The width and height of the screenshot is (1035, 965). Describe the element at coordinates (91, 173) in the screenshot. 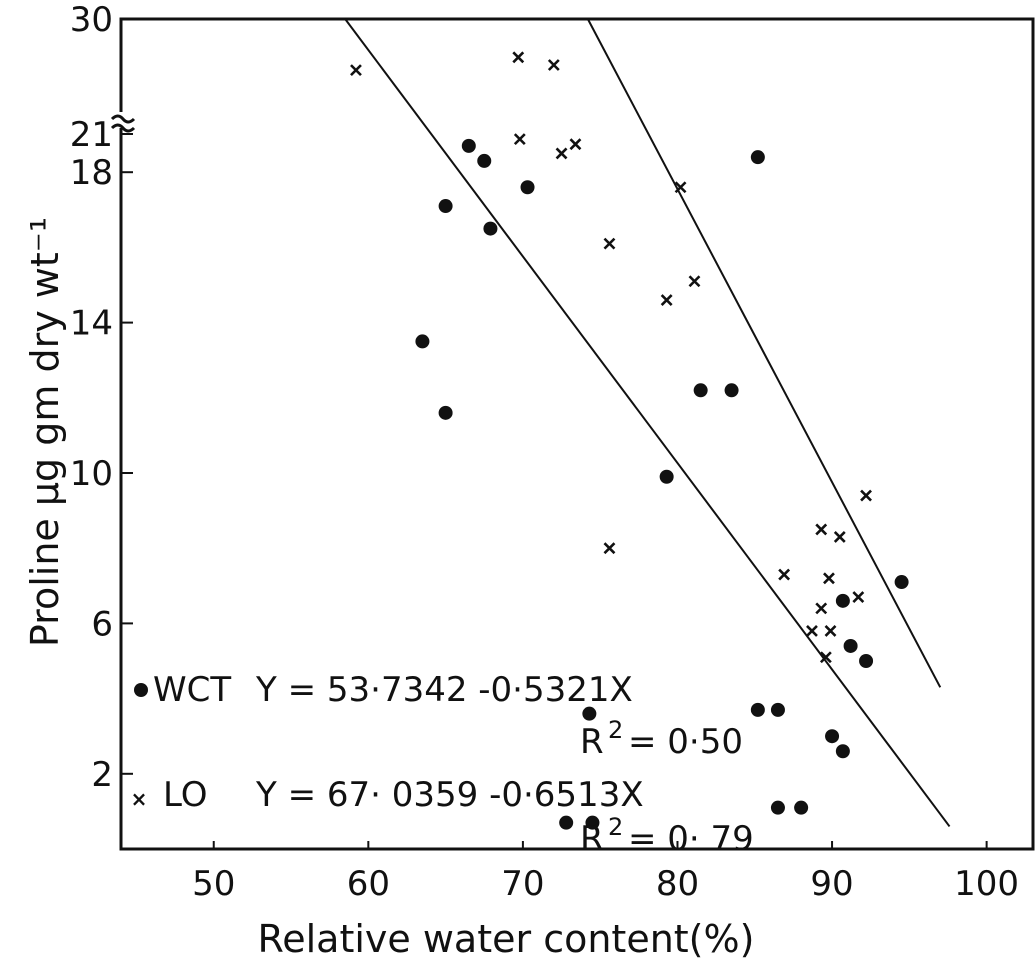

I see `y-tick-label: 18` at that location.